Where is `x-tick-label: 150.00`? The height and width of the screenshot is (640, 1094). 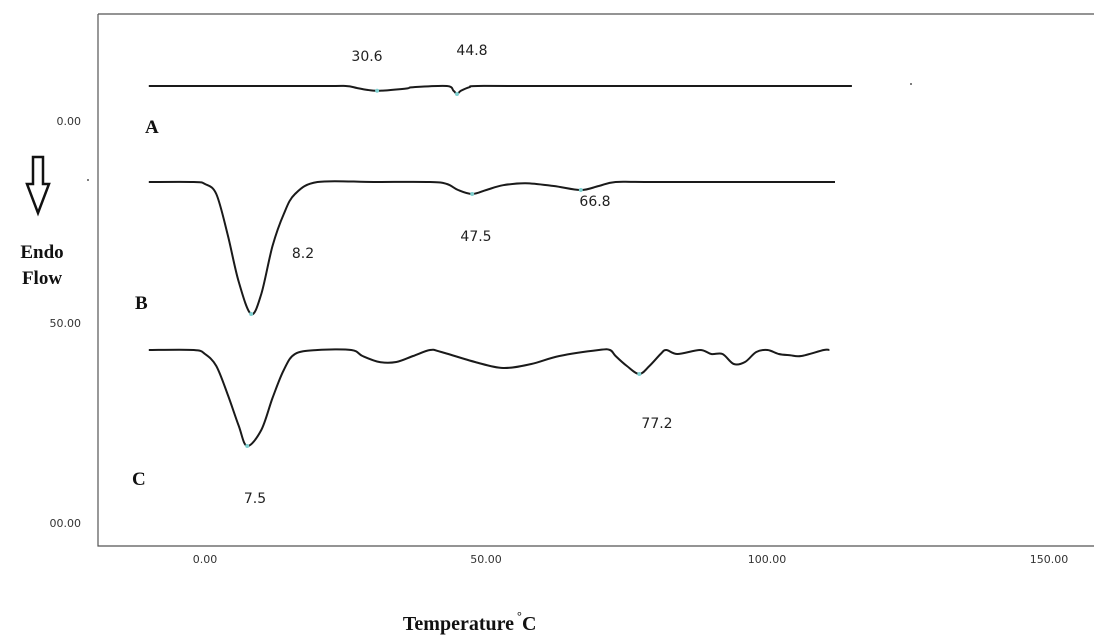
x-tick-label: 150.00 is located at coordinates (1049, 559).